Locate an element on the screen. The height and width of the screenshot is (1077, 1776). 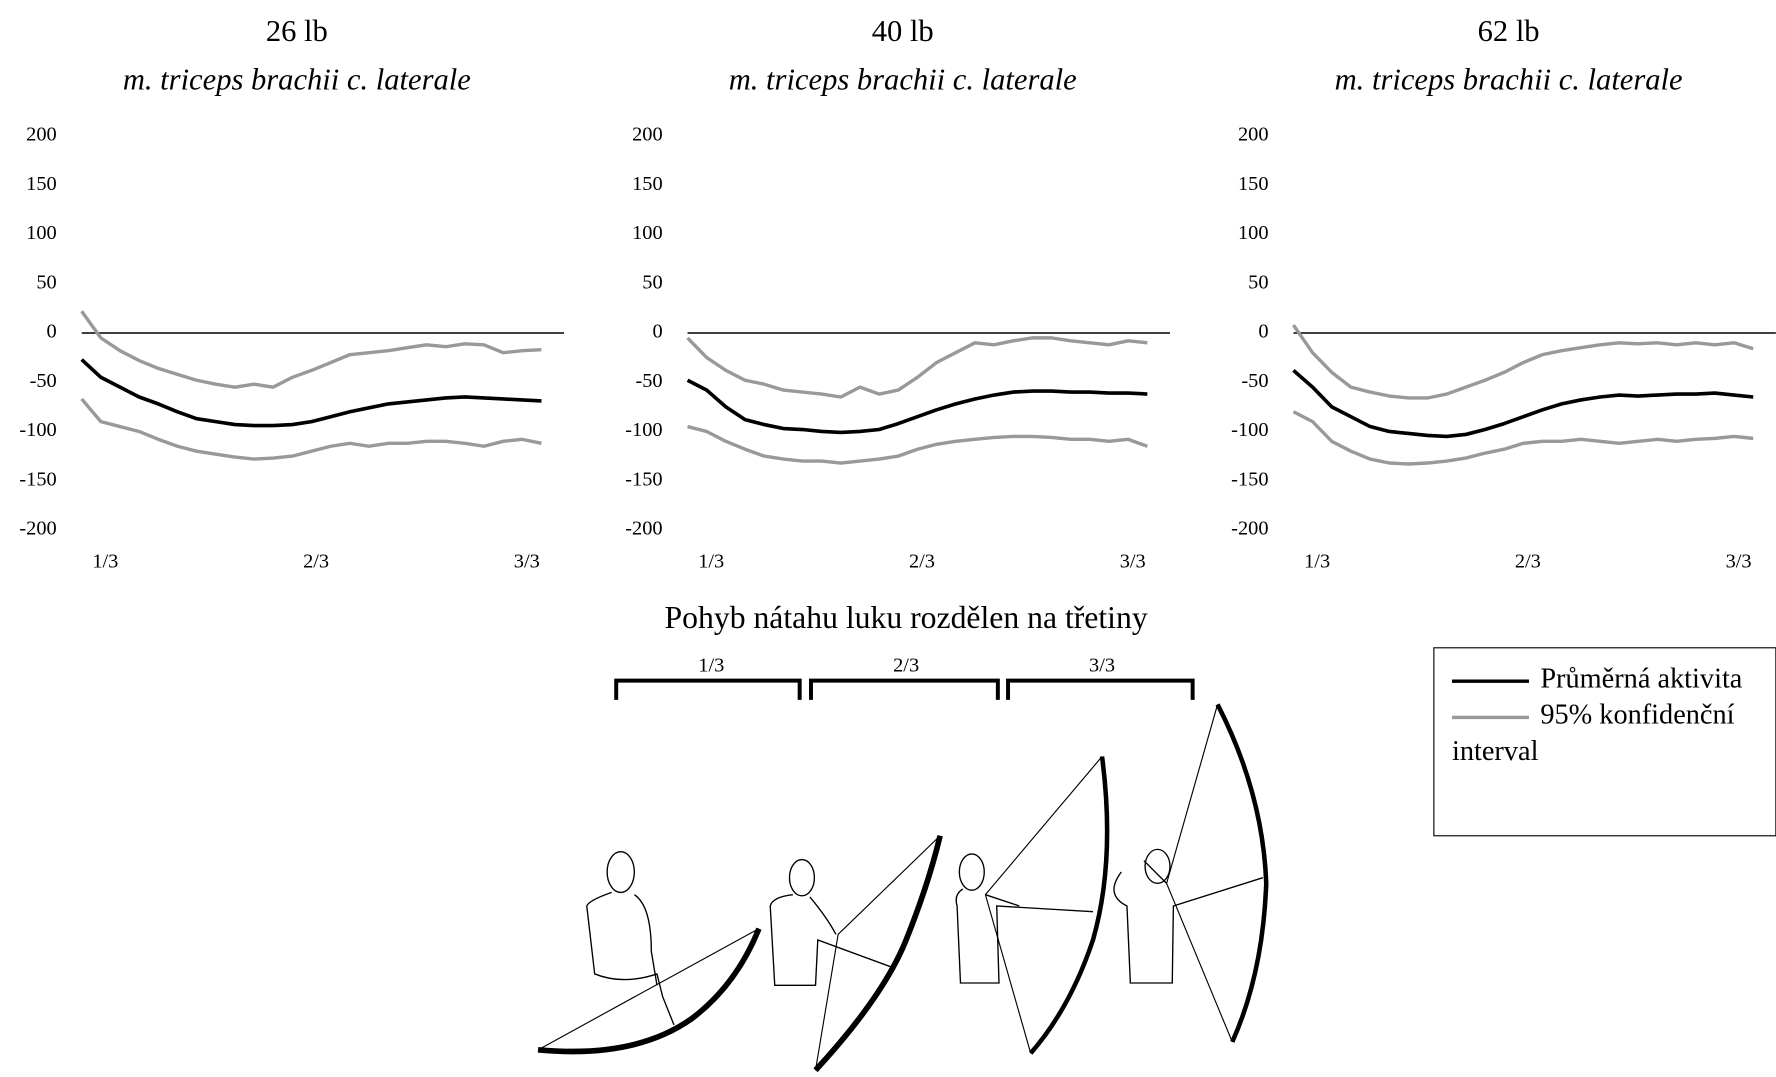
stage-brackets is located at coordinates (904, 689).